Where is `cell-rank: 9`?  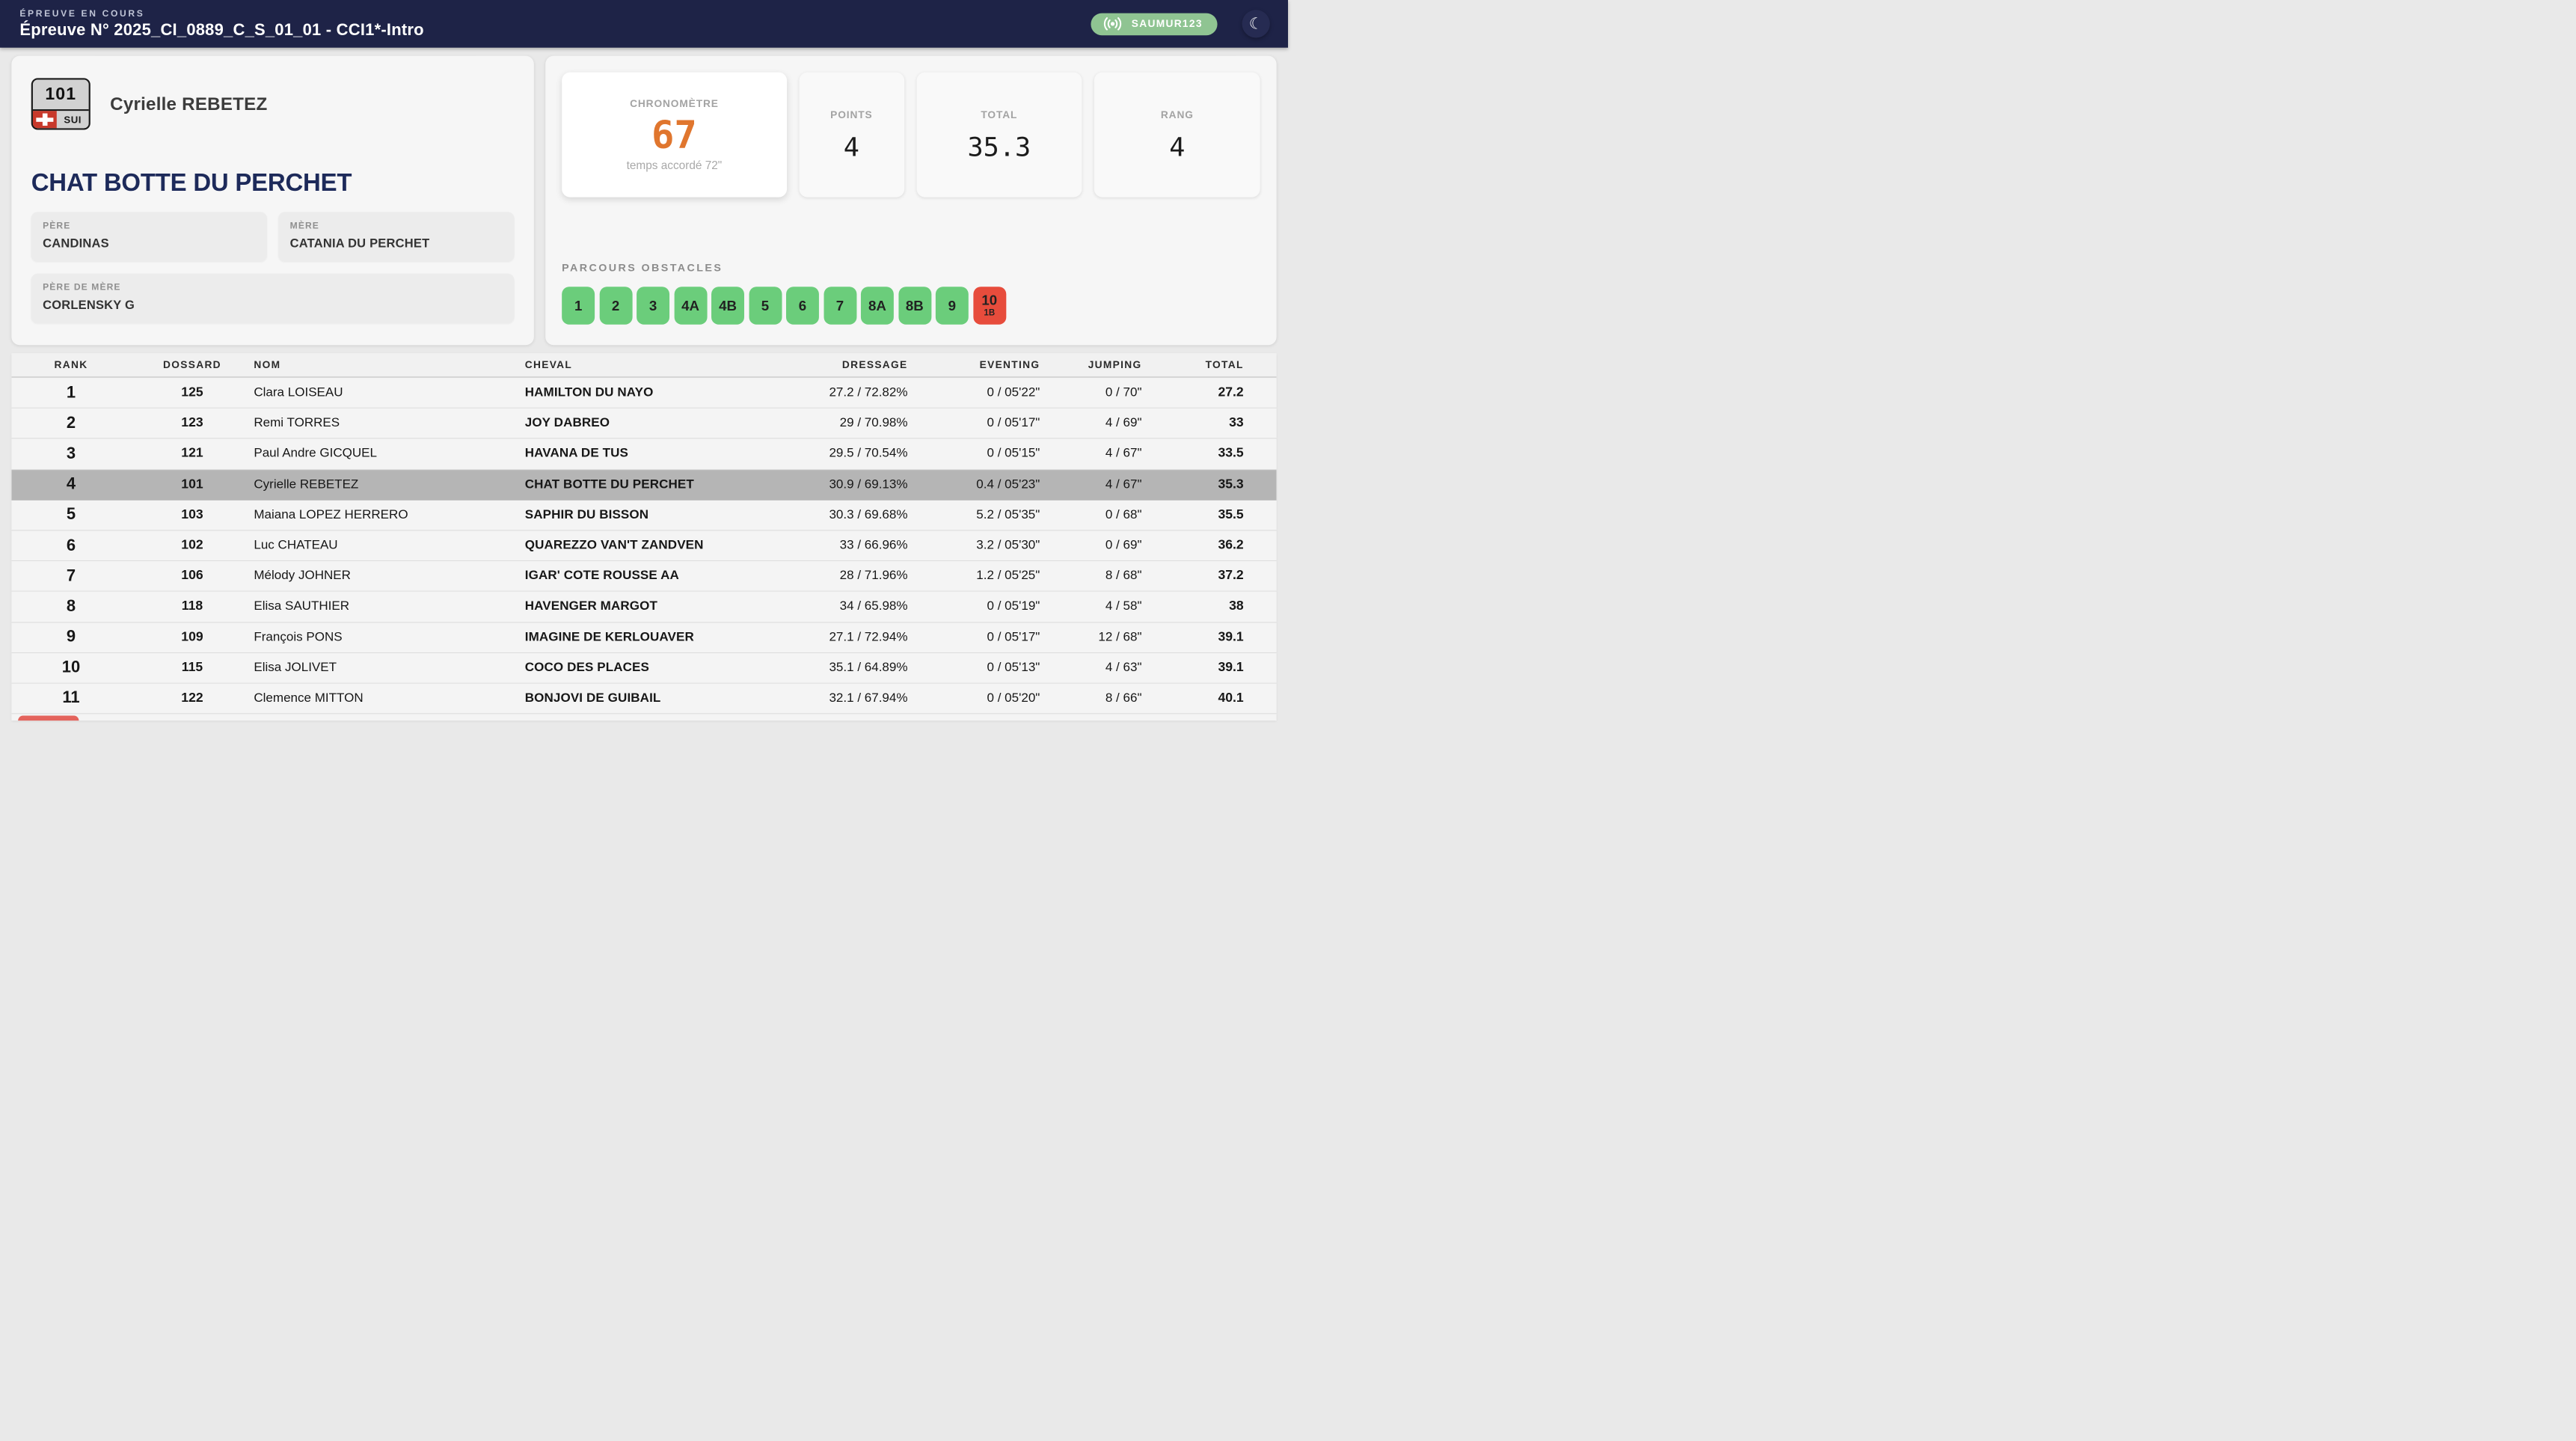
cell-rank: 9 is located at coordinates (71, 637).